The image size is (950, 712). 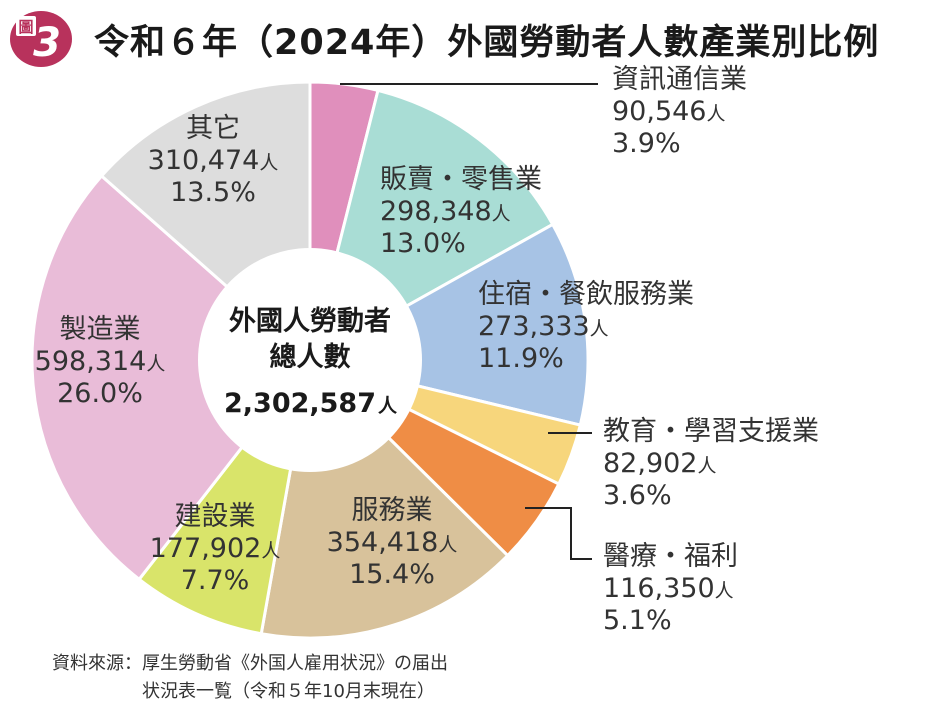 What do you see at coordinates (388, 406) in the screenshot?
I see `center-total-unit: 人` at bounding box center [388, 406].